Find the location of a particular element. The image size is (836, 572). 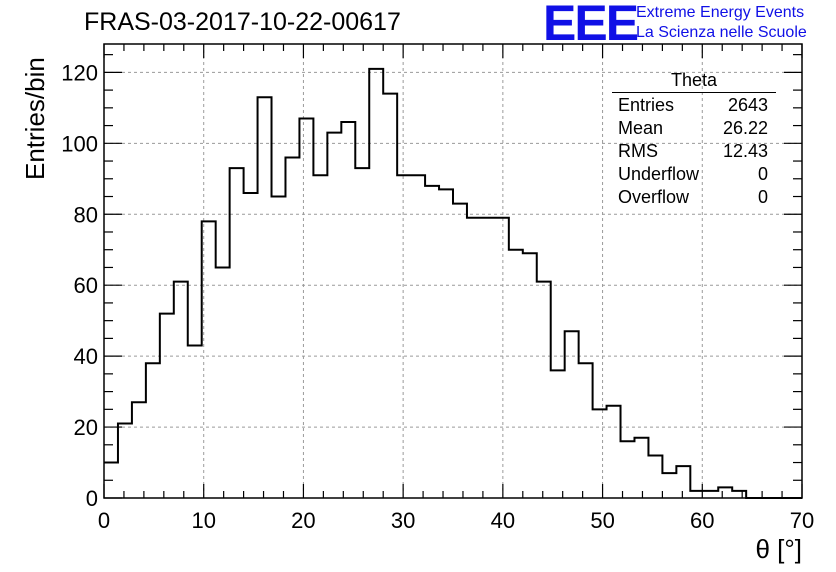

y-axis-label: Entries/bin is located at coordinates (35, 118).